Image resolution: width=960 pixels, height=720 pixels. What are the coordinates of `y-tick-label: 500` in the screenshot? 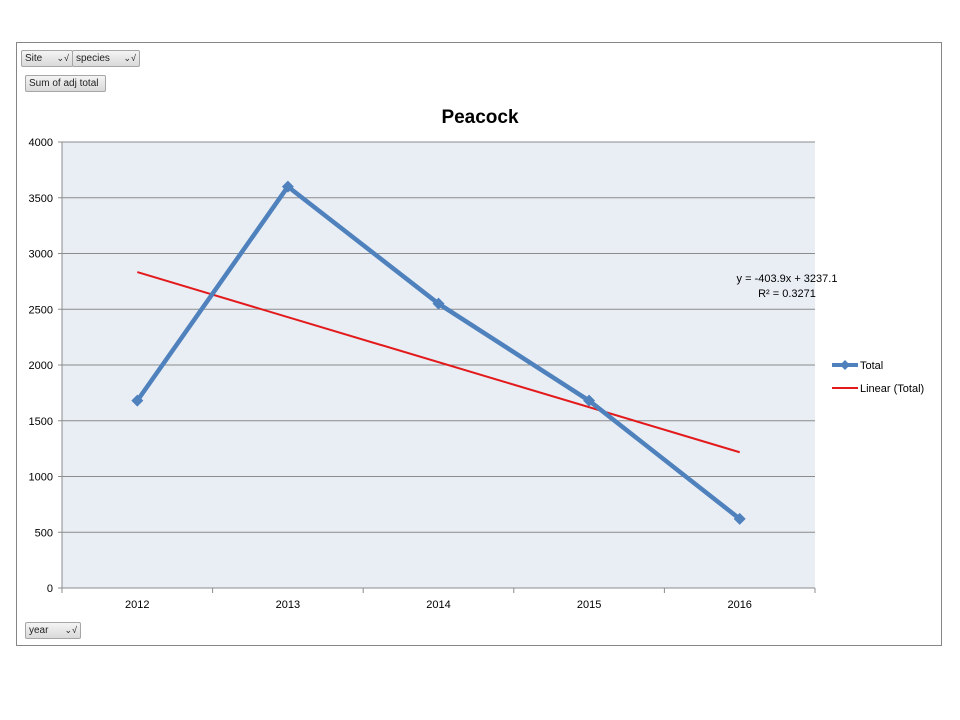 It's located at (44, 533).